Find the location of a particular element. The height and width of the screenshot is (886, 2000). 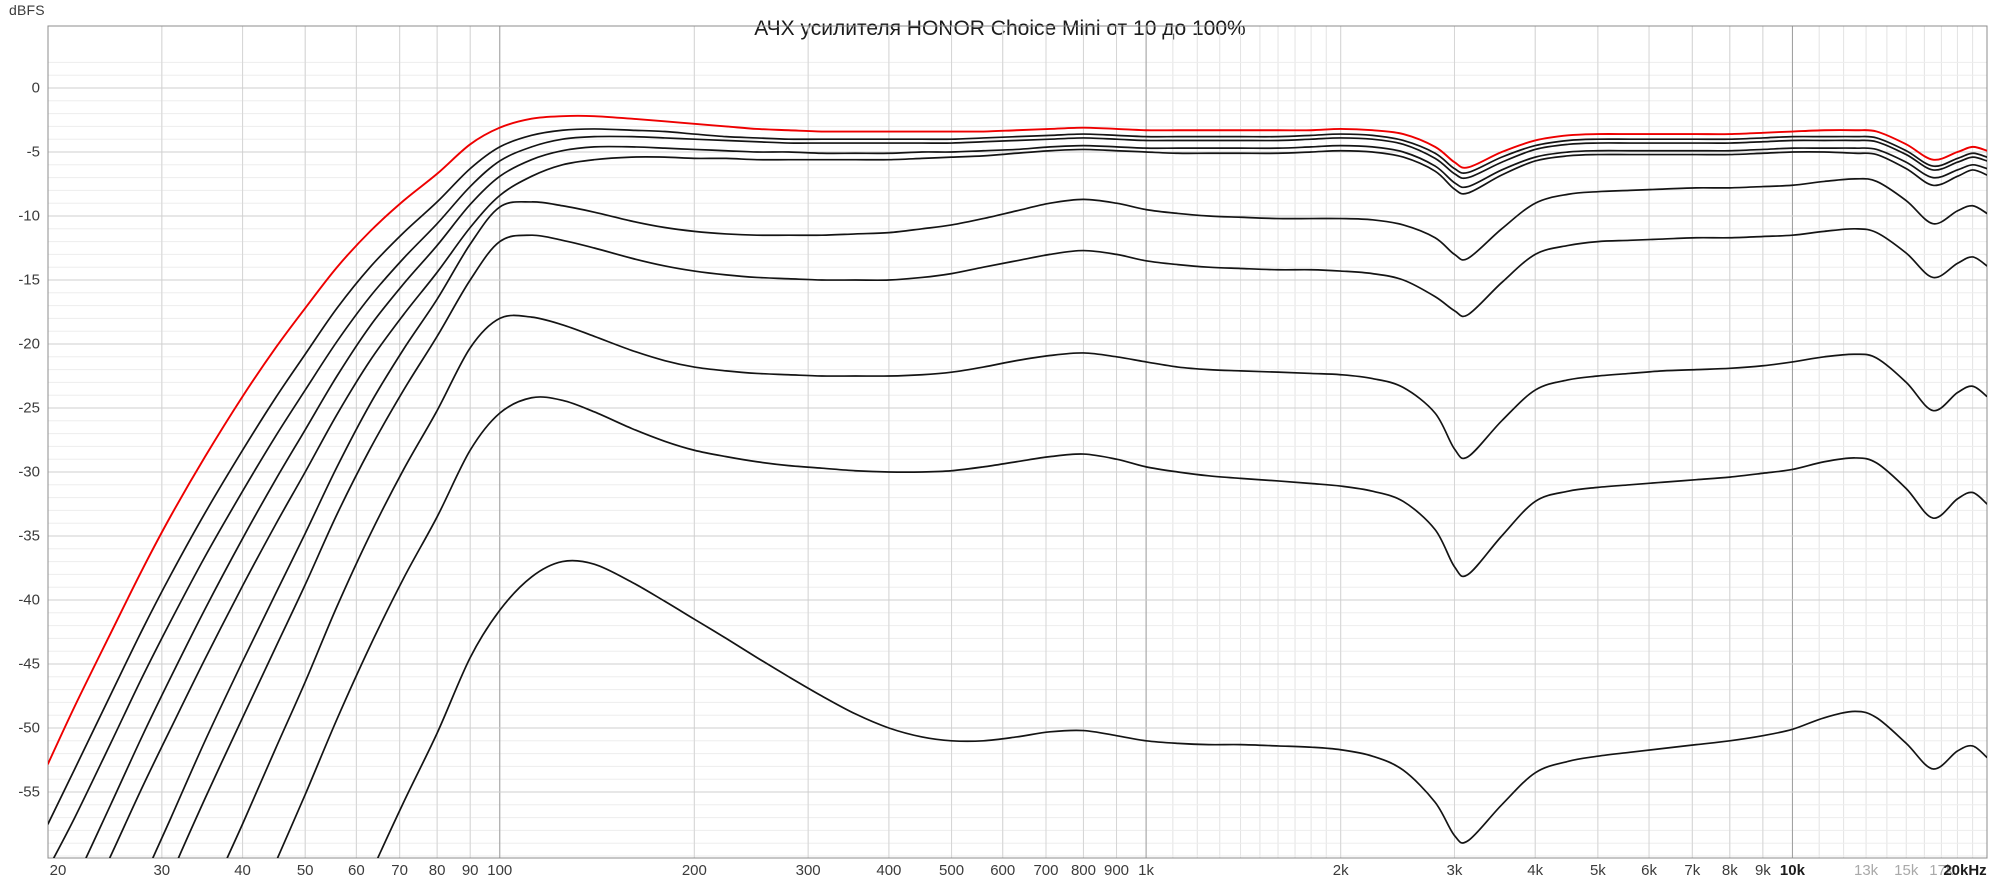

x-tick-label: 70 is located at coordinates (399, 870).